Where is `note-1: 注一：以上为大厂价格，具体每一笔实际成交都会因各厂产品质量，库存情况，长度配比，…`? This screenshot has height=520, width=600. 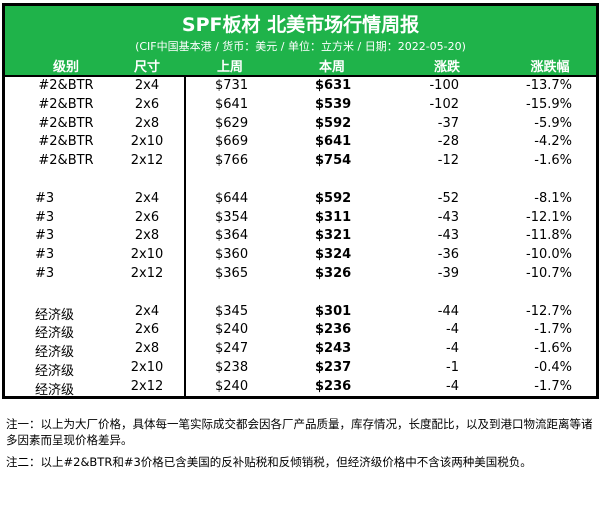 note-1: 注一：以上为大厂价格，具体每一笔实际成交都会因各厂产品质量，库存情况，长度配比，… is located at coordinates (299, 432).